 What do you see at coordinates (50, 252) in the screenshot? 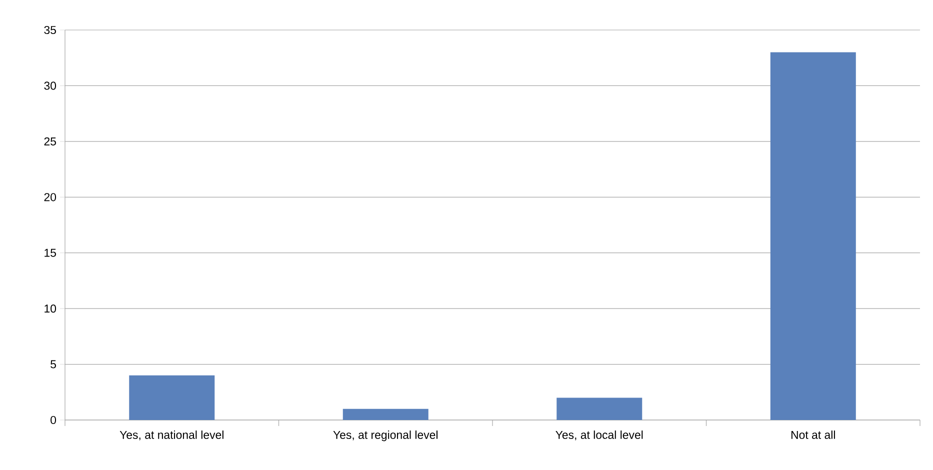
I see `y-tick-label: 15` at bounding box center [50, 252].